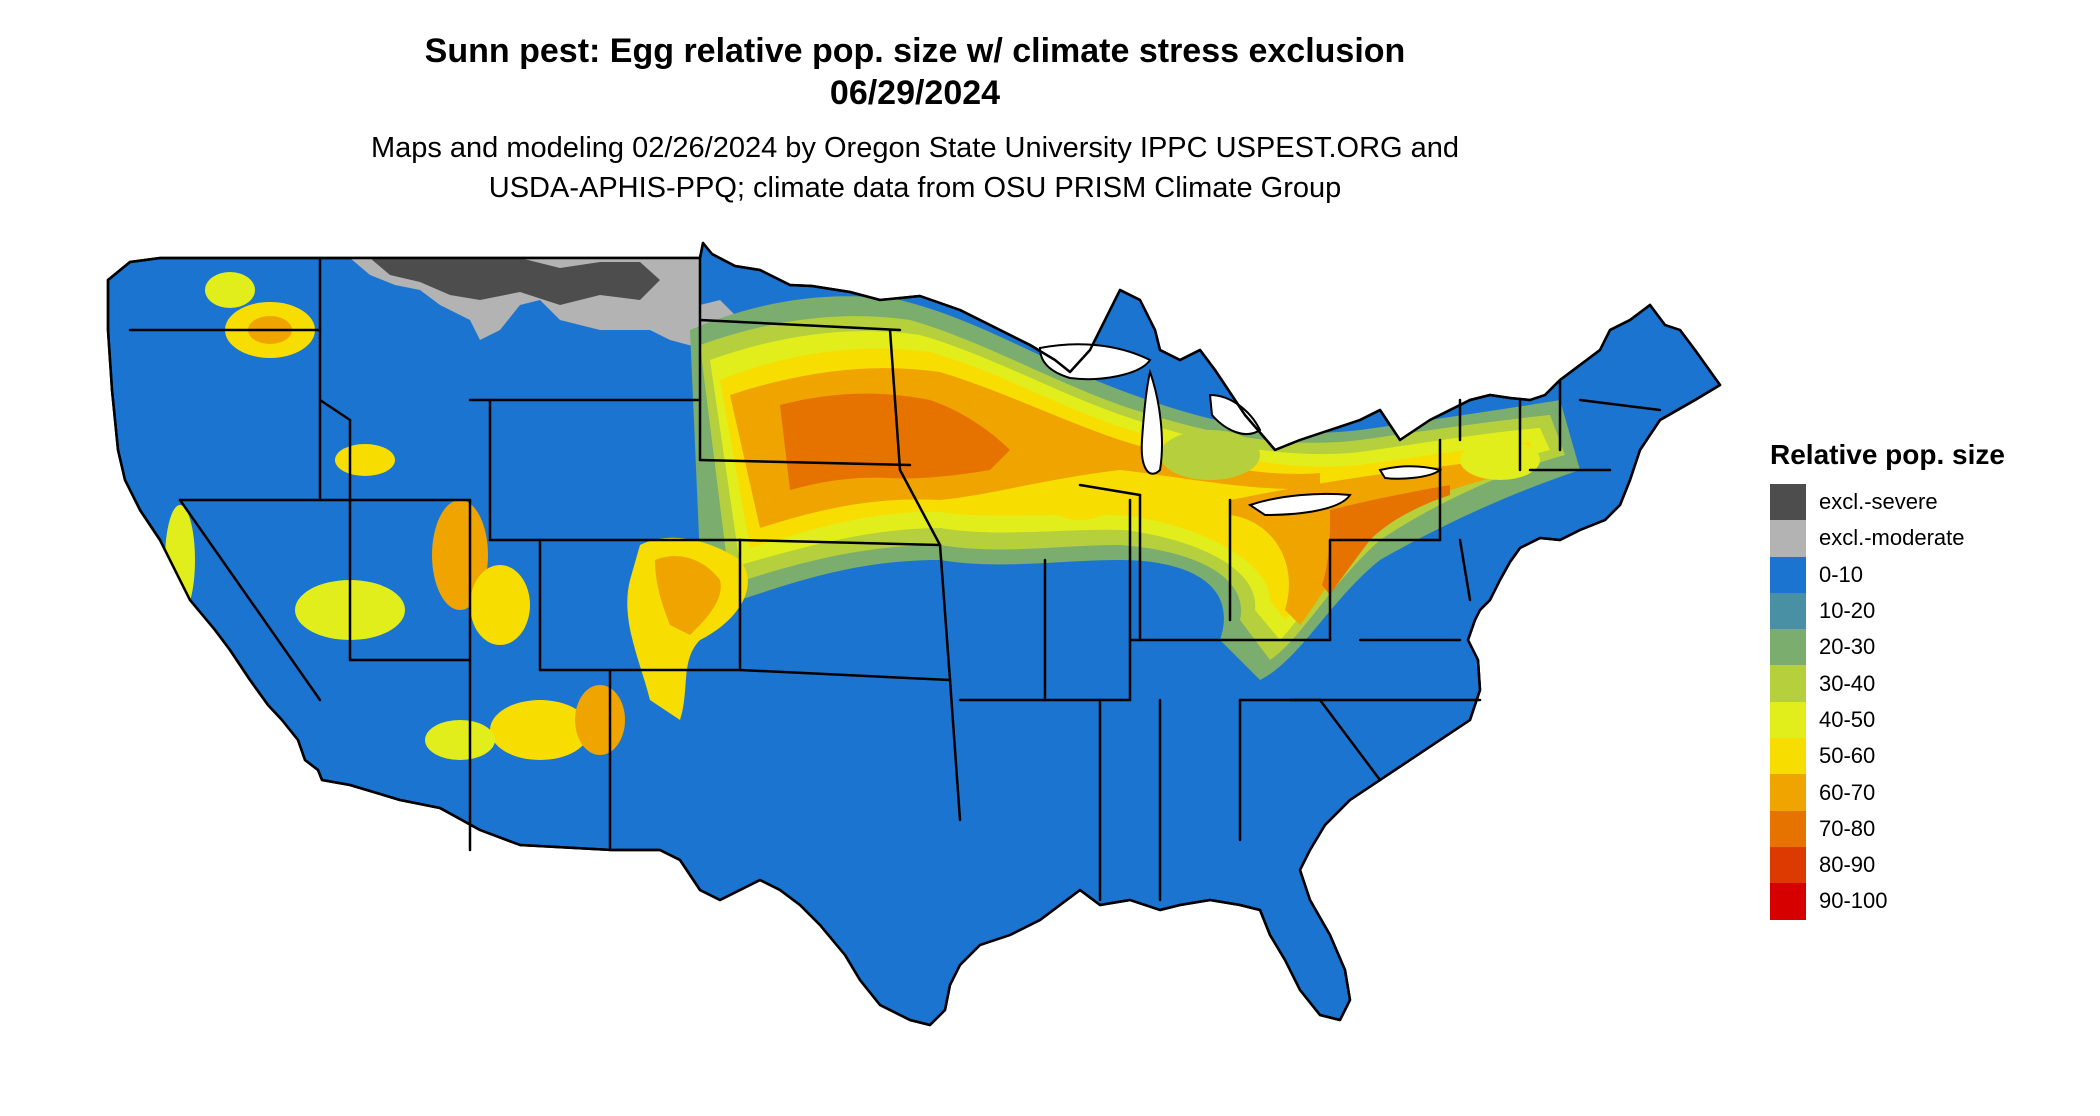  Describe the element at coordinates (688, 595) in the screenshot. I see `risk-band-front-range-core` at that location.